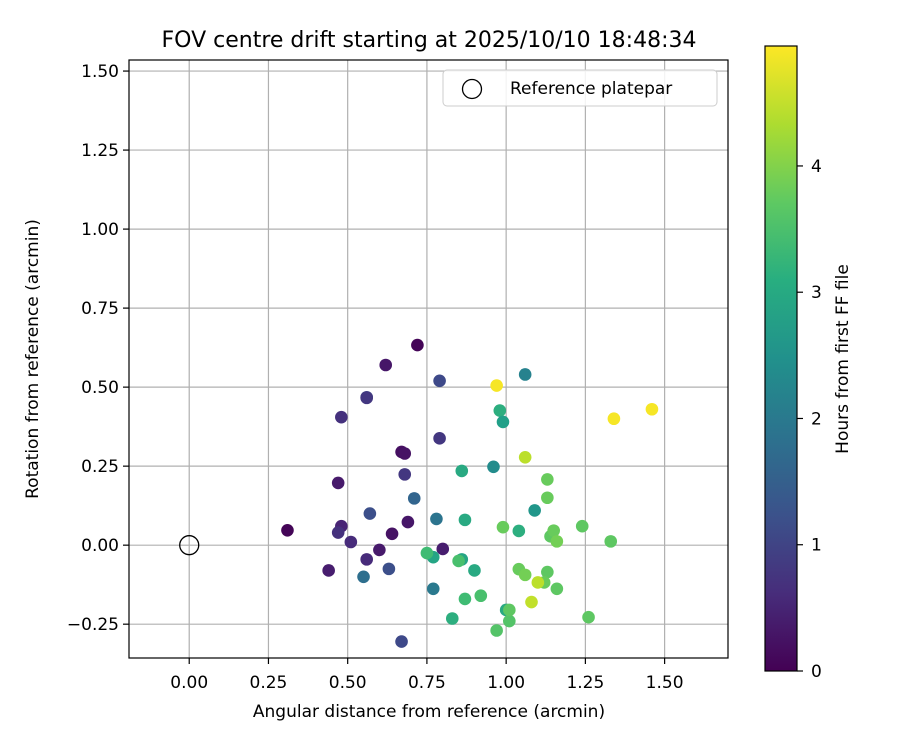  I want to click on x-tick-label: 0.75, so click(427, 683).